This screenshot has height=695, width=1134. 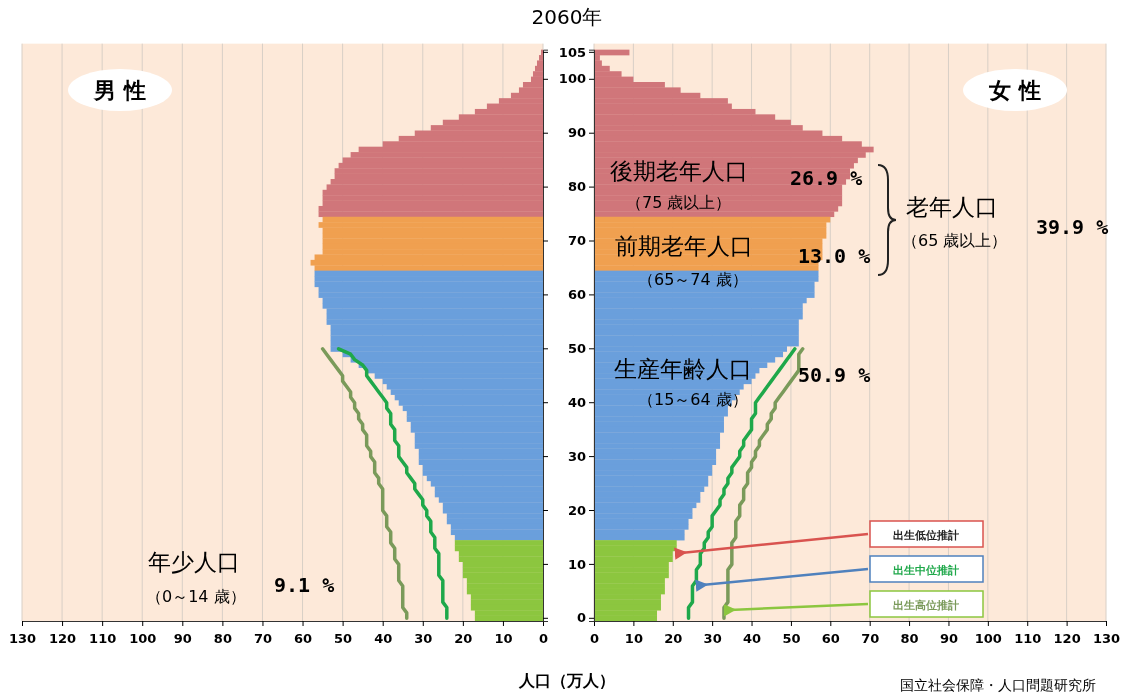 What do you see at coordinates (576, 564) in the screenshot?
I see `y-tick-label: 10` at bounding box center [576, 564].